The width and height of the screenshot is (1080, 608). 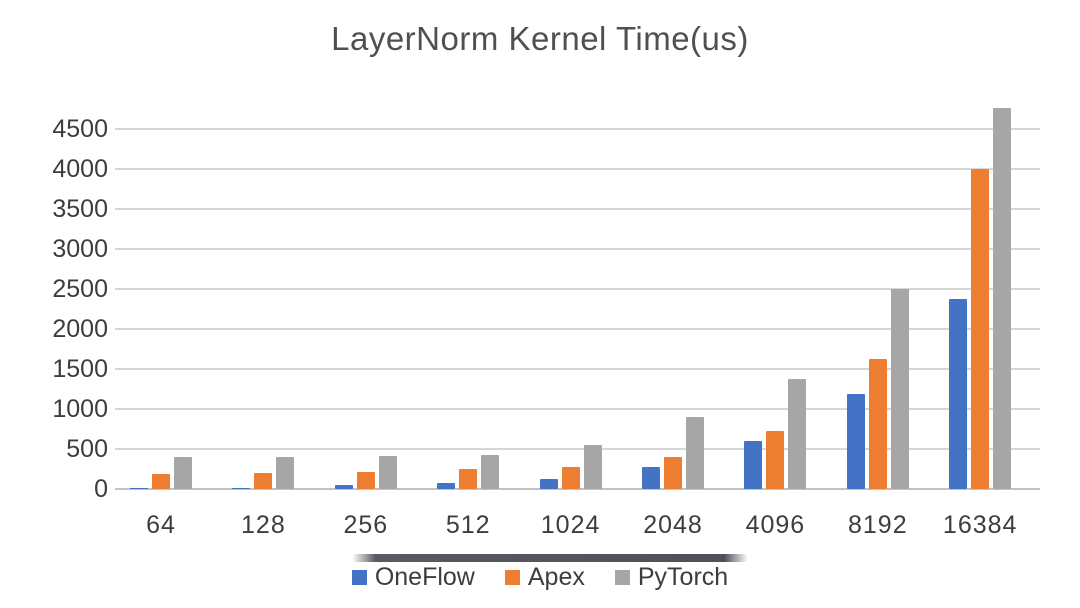 I want to click on y-tick-label: 4500, so click(x=80, y=129).